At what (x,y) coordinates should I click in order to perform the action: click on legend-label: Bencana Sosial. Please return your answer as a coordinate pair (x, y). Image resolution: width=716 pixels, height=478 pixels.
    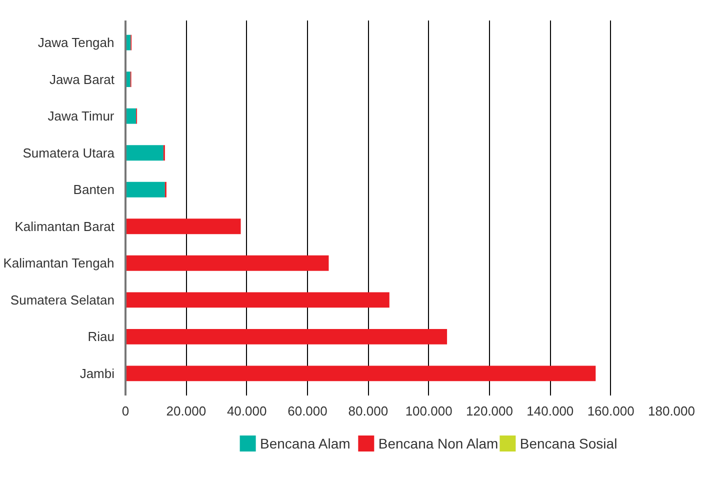
    Looking at the image, I should click on (569, 444).